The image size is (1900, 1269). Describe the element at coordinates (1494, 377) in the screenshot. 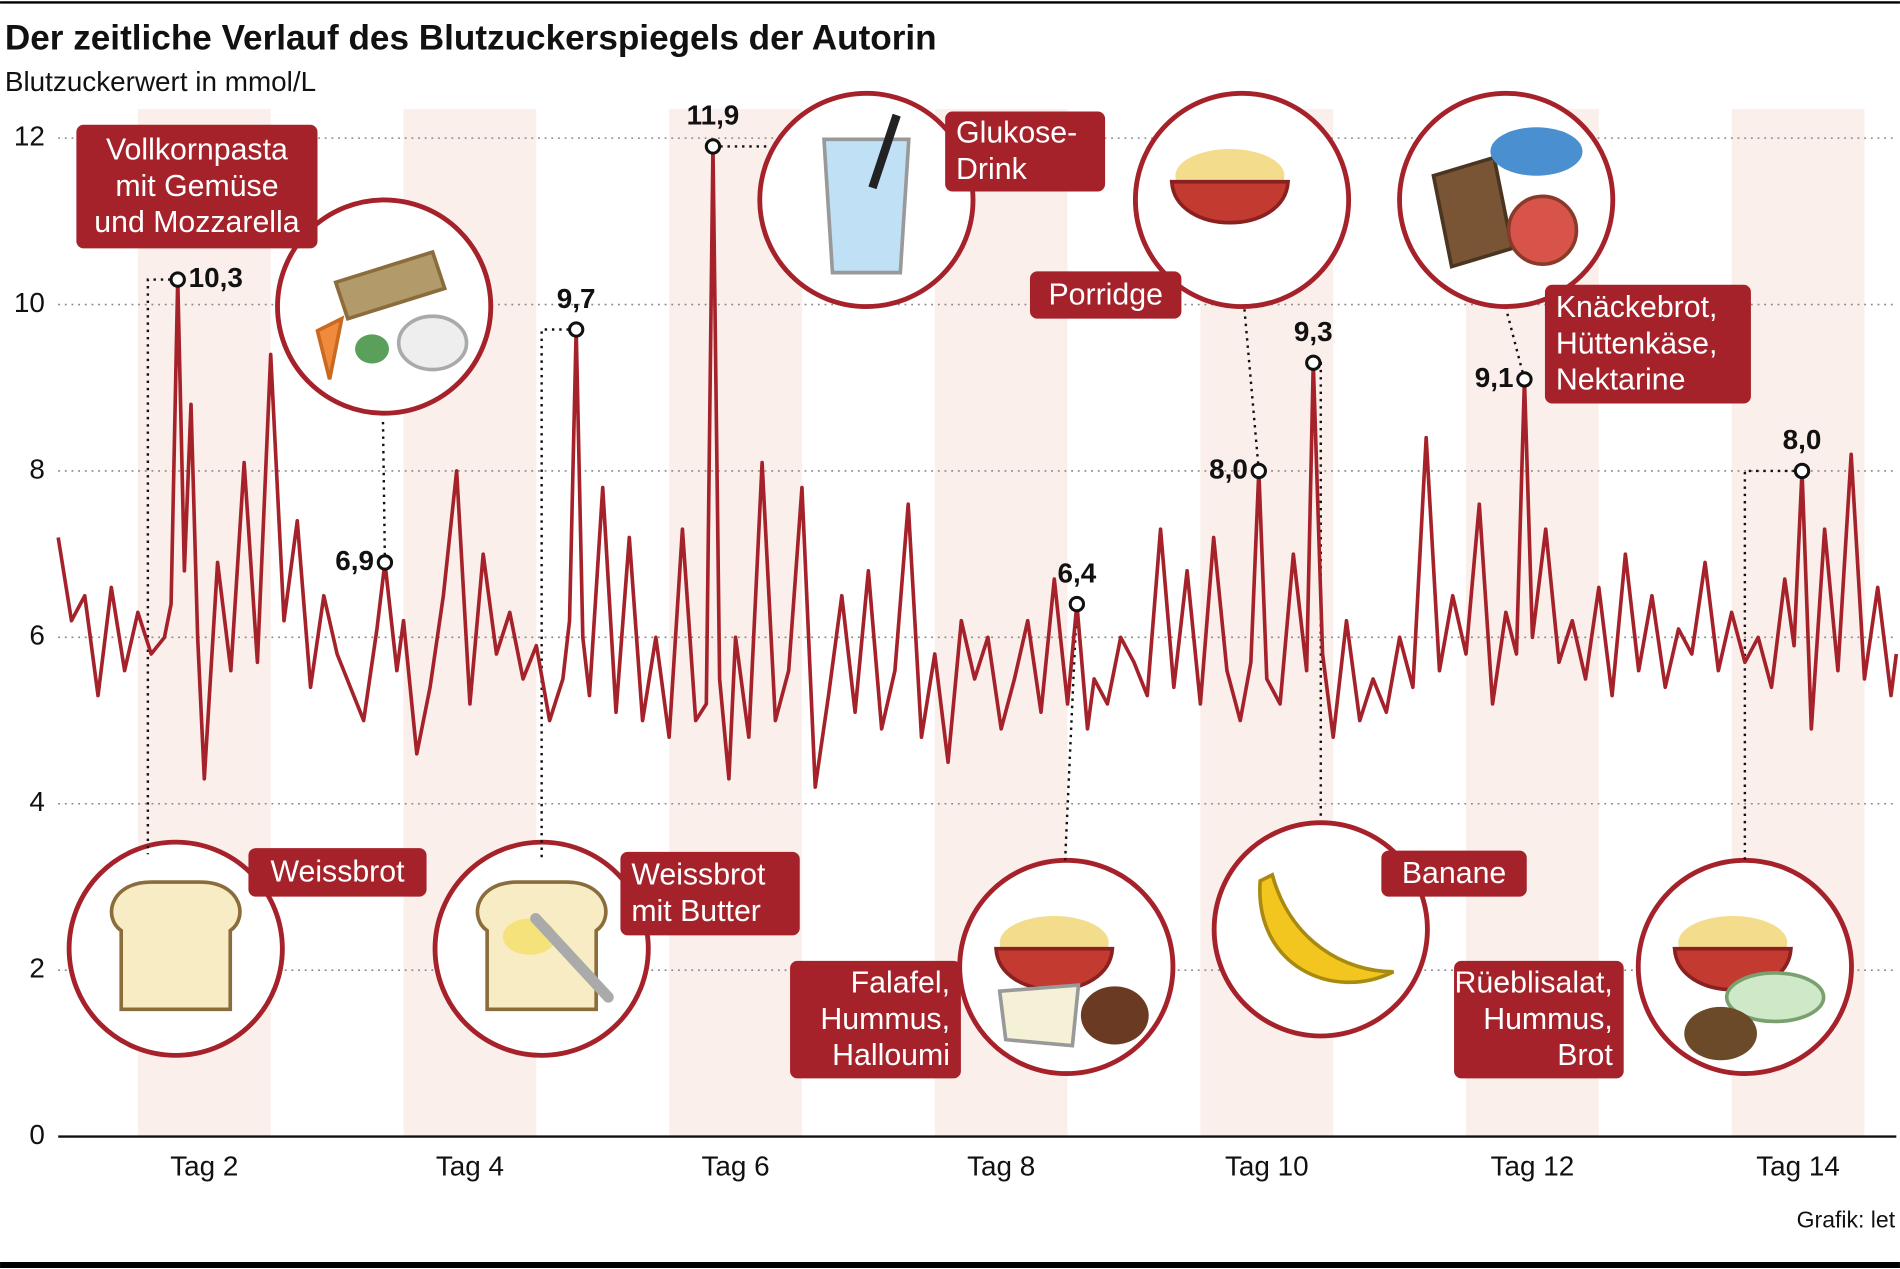

I see `value-label: 9,1` at that location.